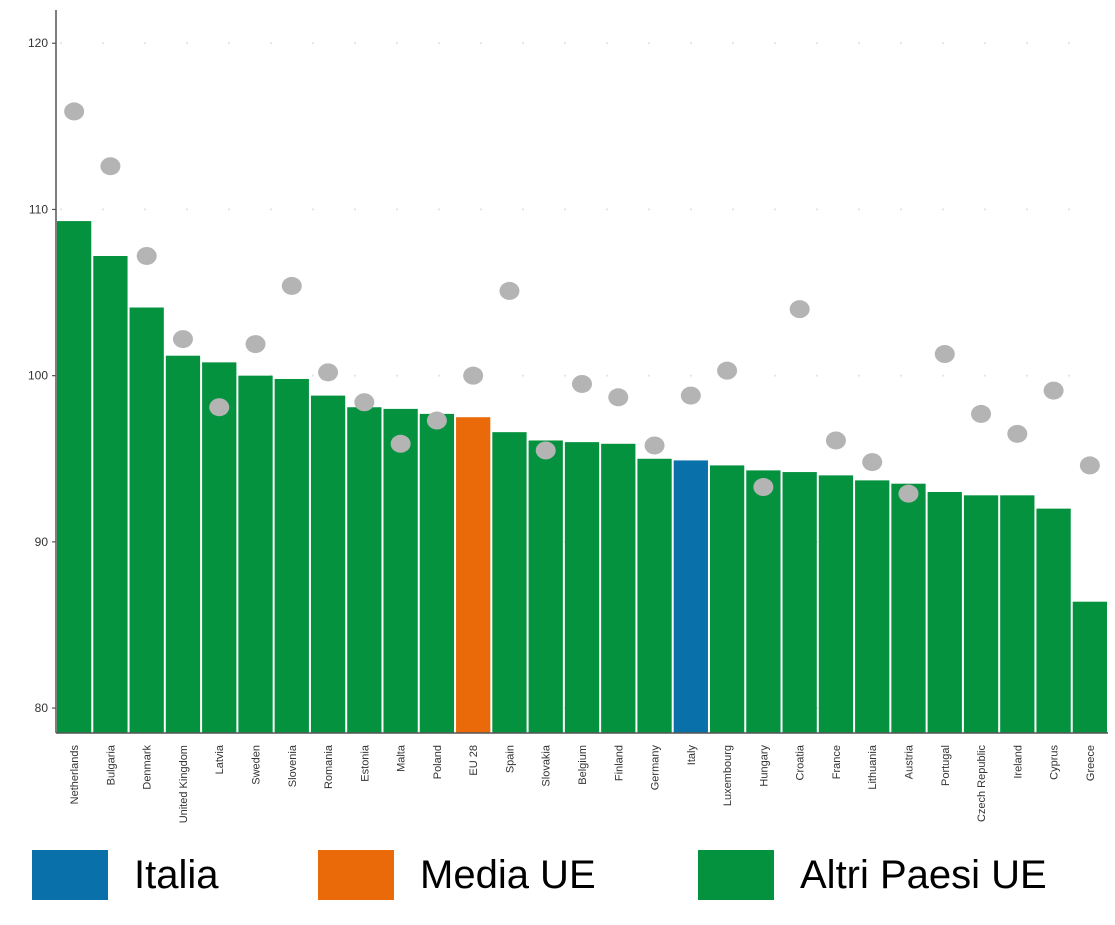 The image size is (1115, 925). I want to click on dot-germany, so click(654, 445).